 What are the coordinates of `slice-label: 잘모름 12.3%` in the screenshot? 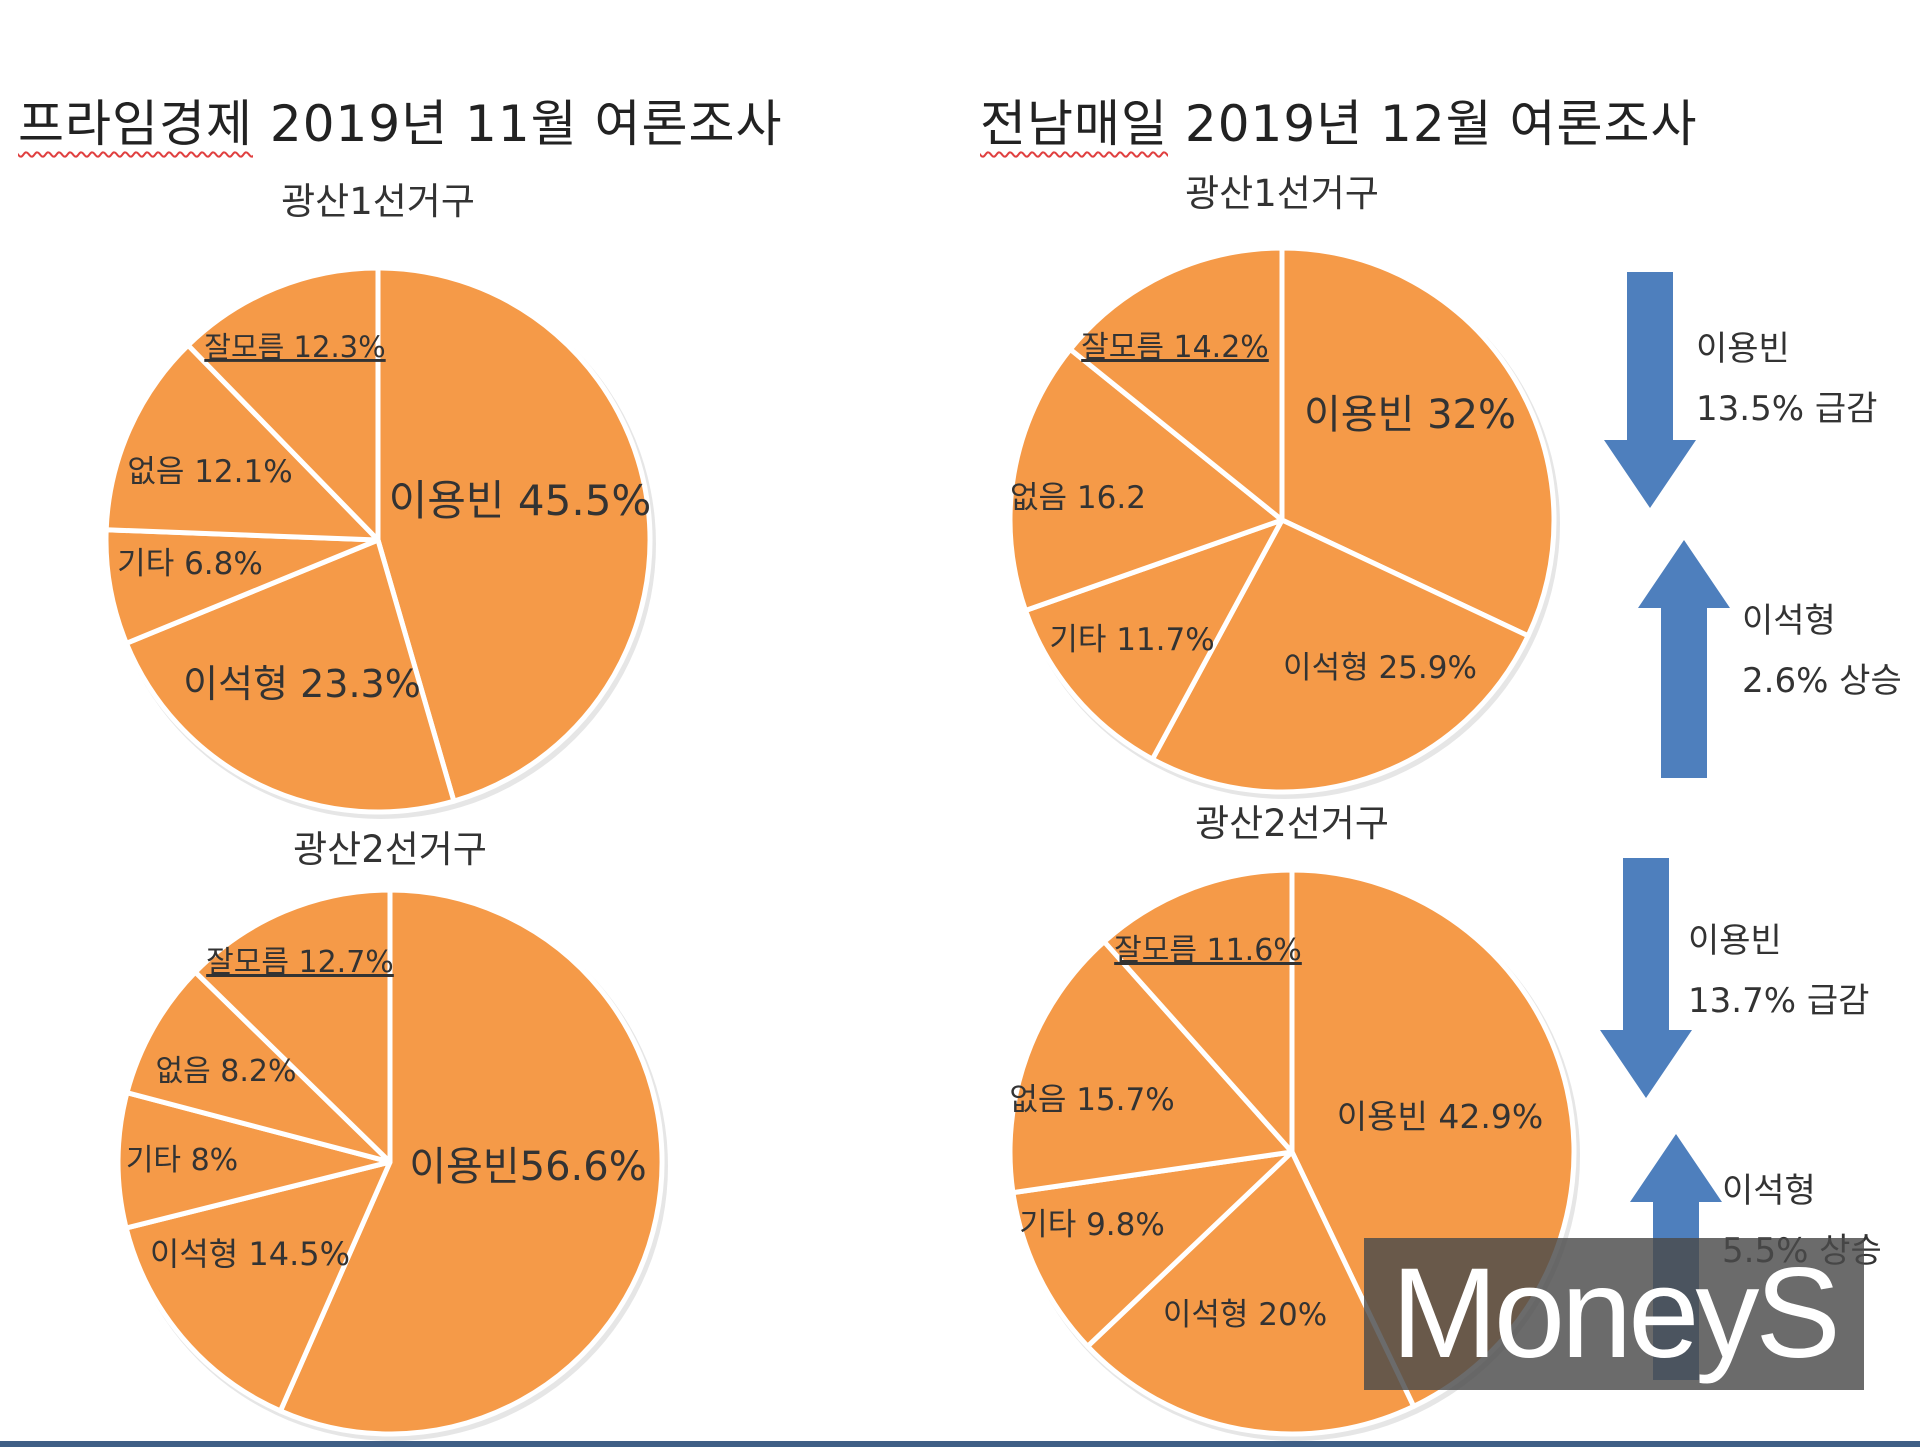 It's located at (294, 347).